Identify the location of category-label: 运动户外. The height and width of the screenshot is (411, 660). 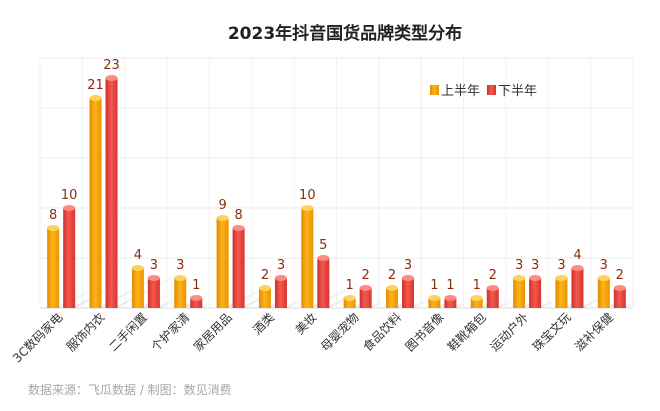
(509, 332).